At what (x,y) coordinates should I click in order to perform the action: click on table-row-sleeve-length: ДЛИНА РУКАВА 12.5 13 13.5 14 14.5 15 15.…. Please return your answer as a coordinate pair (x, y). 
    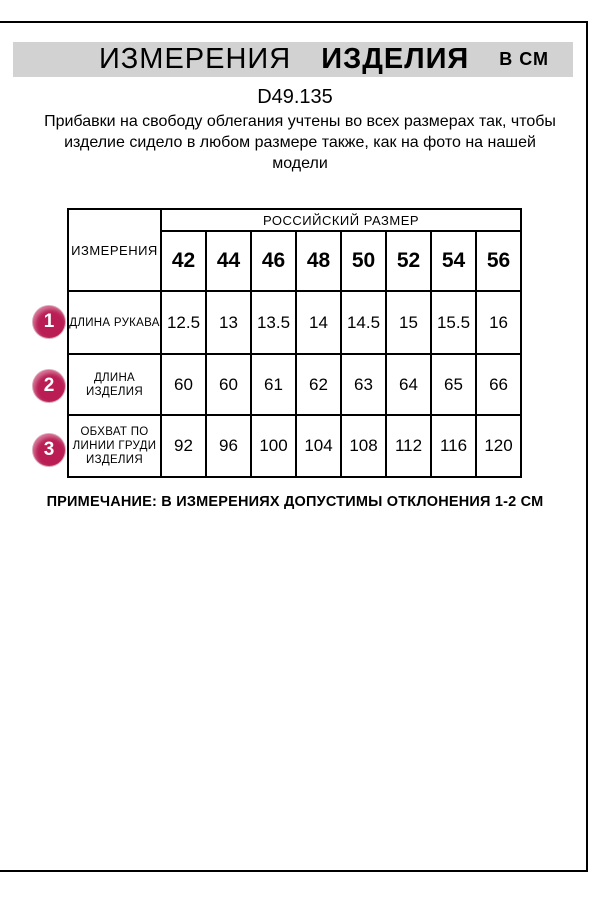
    Looking at the image, I should click on (295, 322).